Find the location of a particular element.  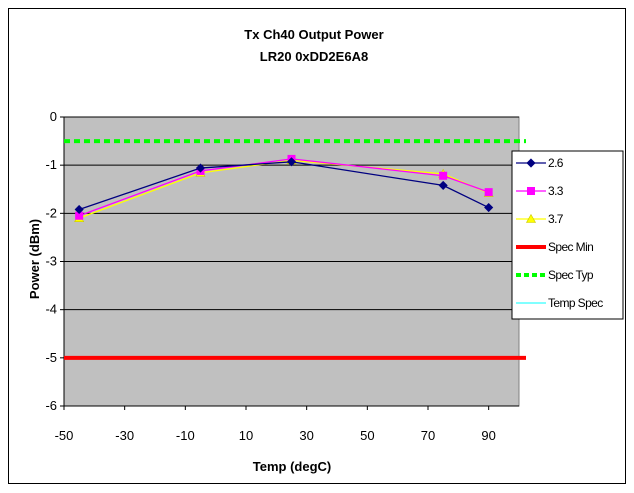

legend: 2.6 3.3 3.7 Spec Min Spec Typ Temp Spec is located at coordinates (567, 235).